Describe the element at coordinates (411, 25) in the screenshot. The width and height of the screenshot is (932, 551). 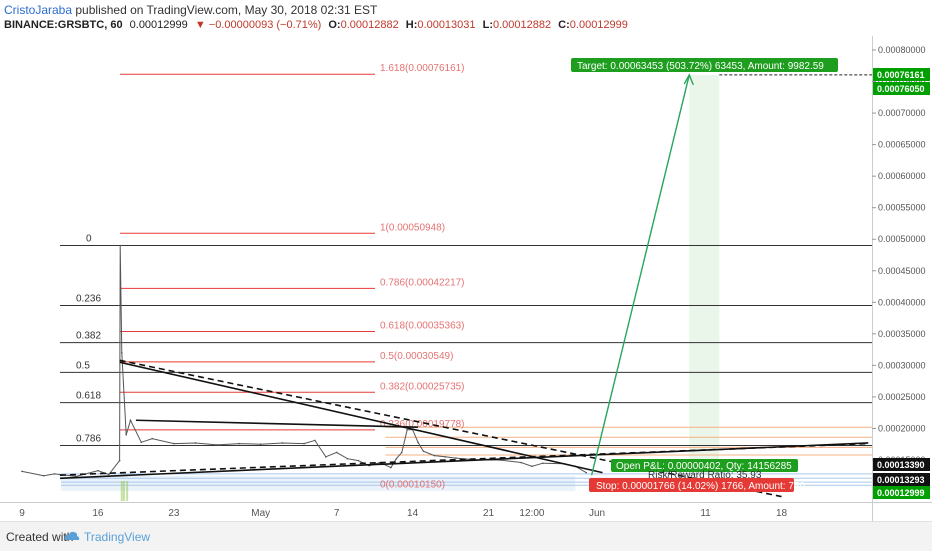
I see `high-label: H:` at that location.